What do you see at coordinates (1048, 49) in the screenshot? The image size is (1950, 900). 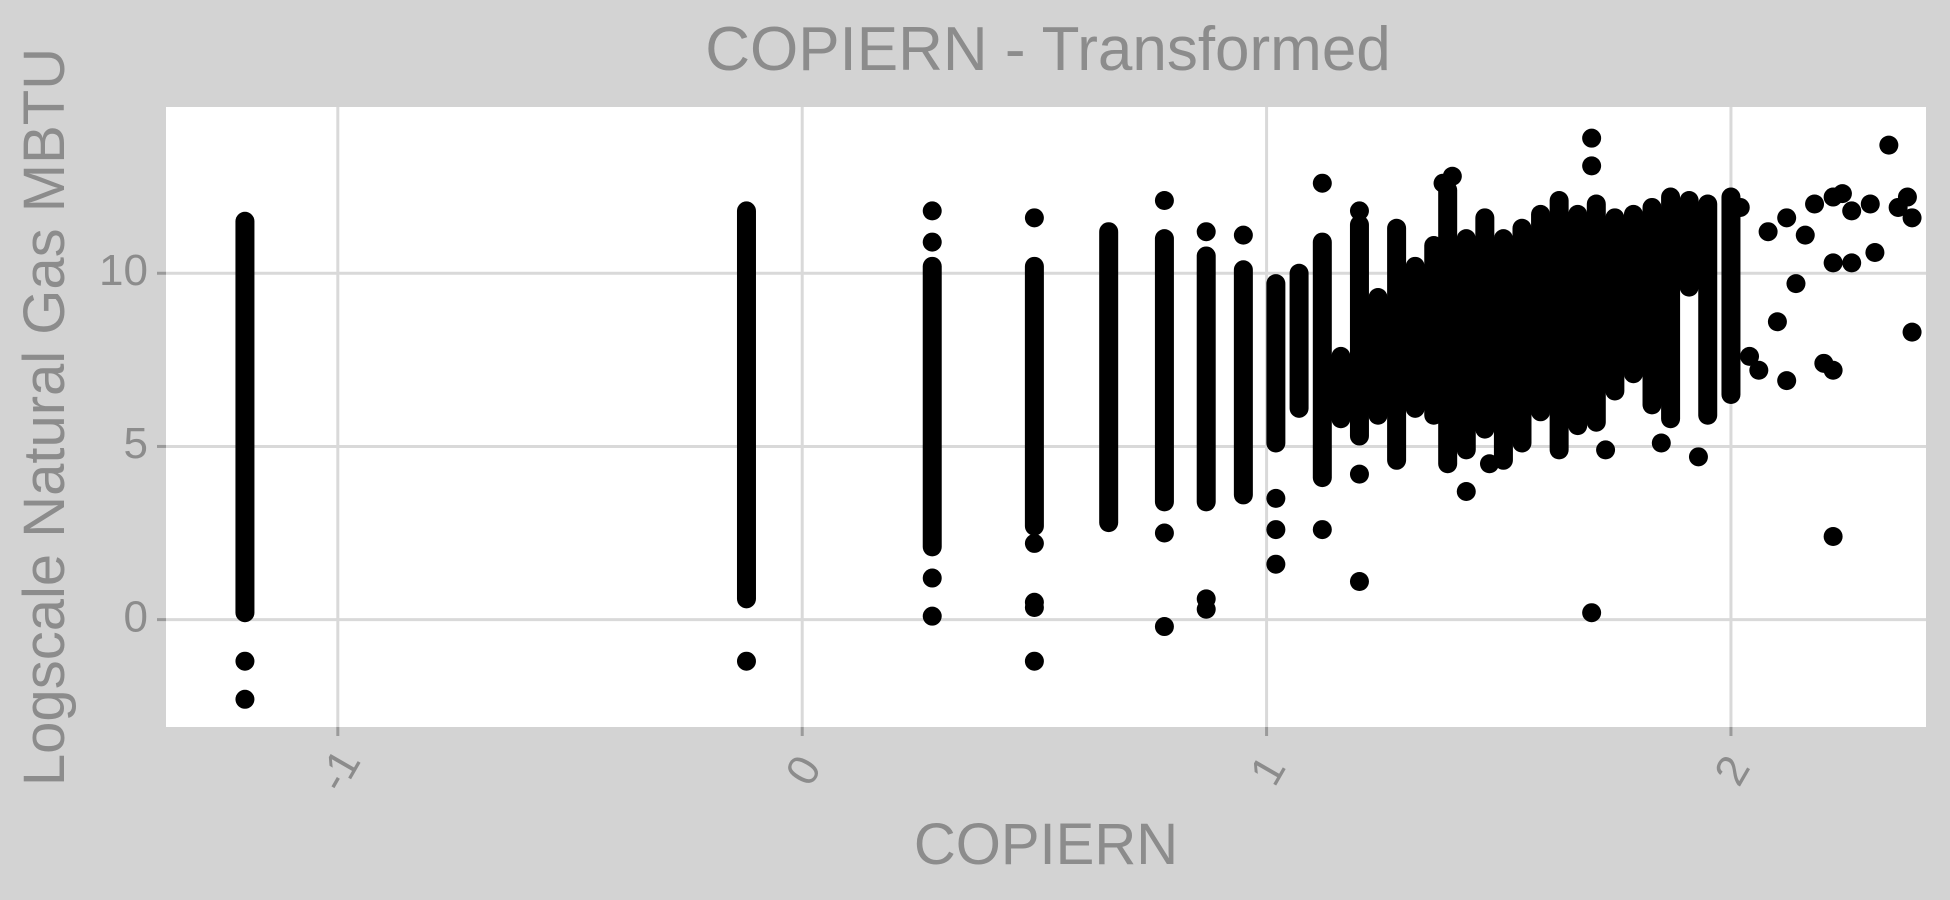 I see `chart-title: COPIERN - Transformed` at bounding box center [1048, 49].